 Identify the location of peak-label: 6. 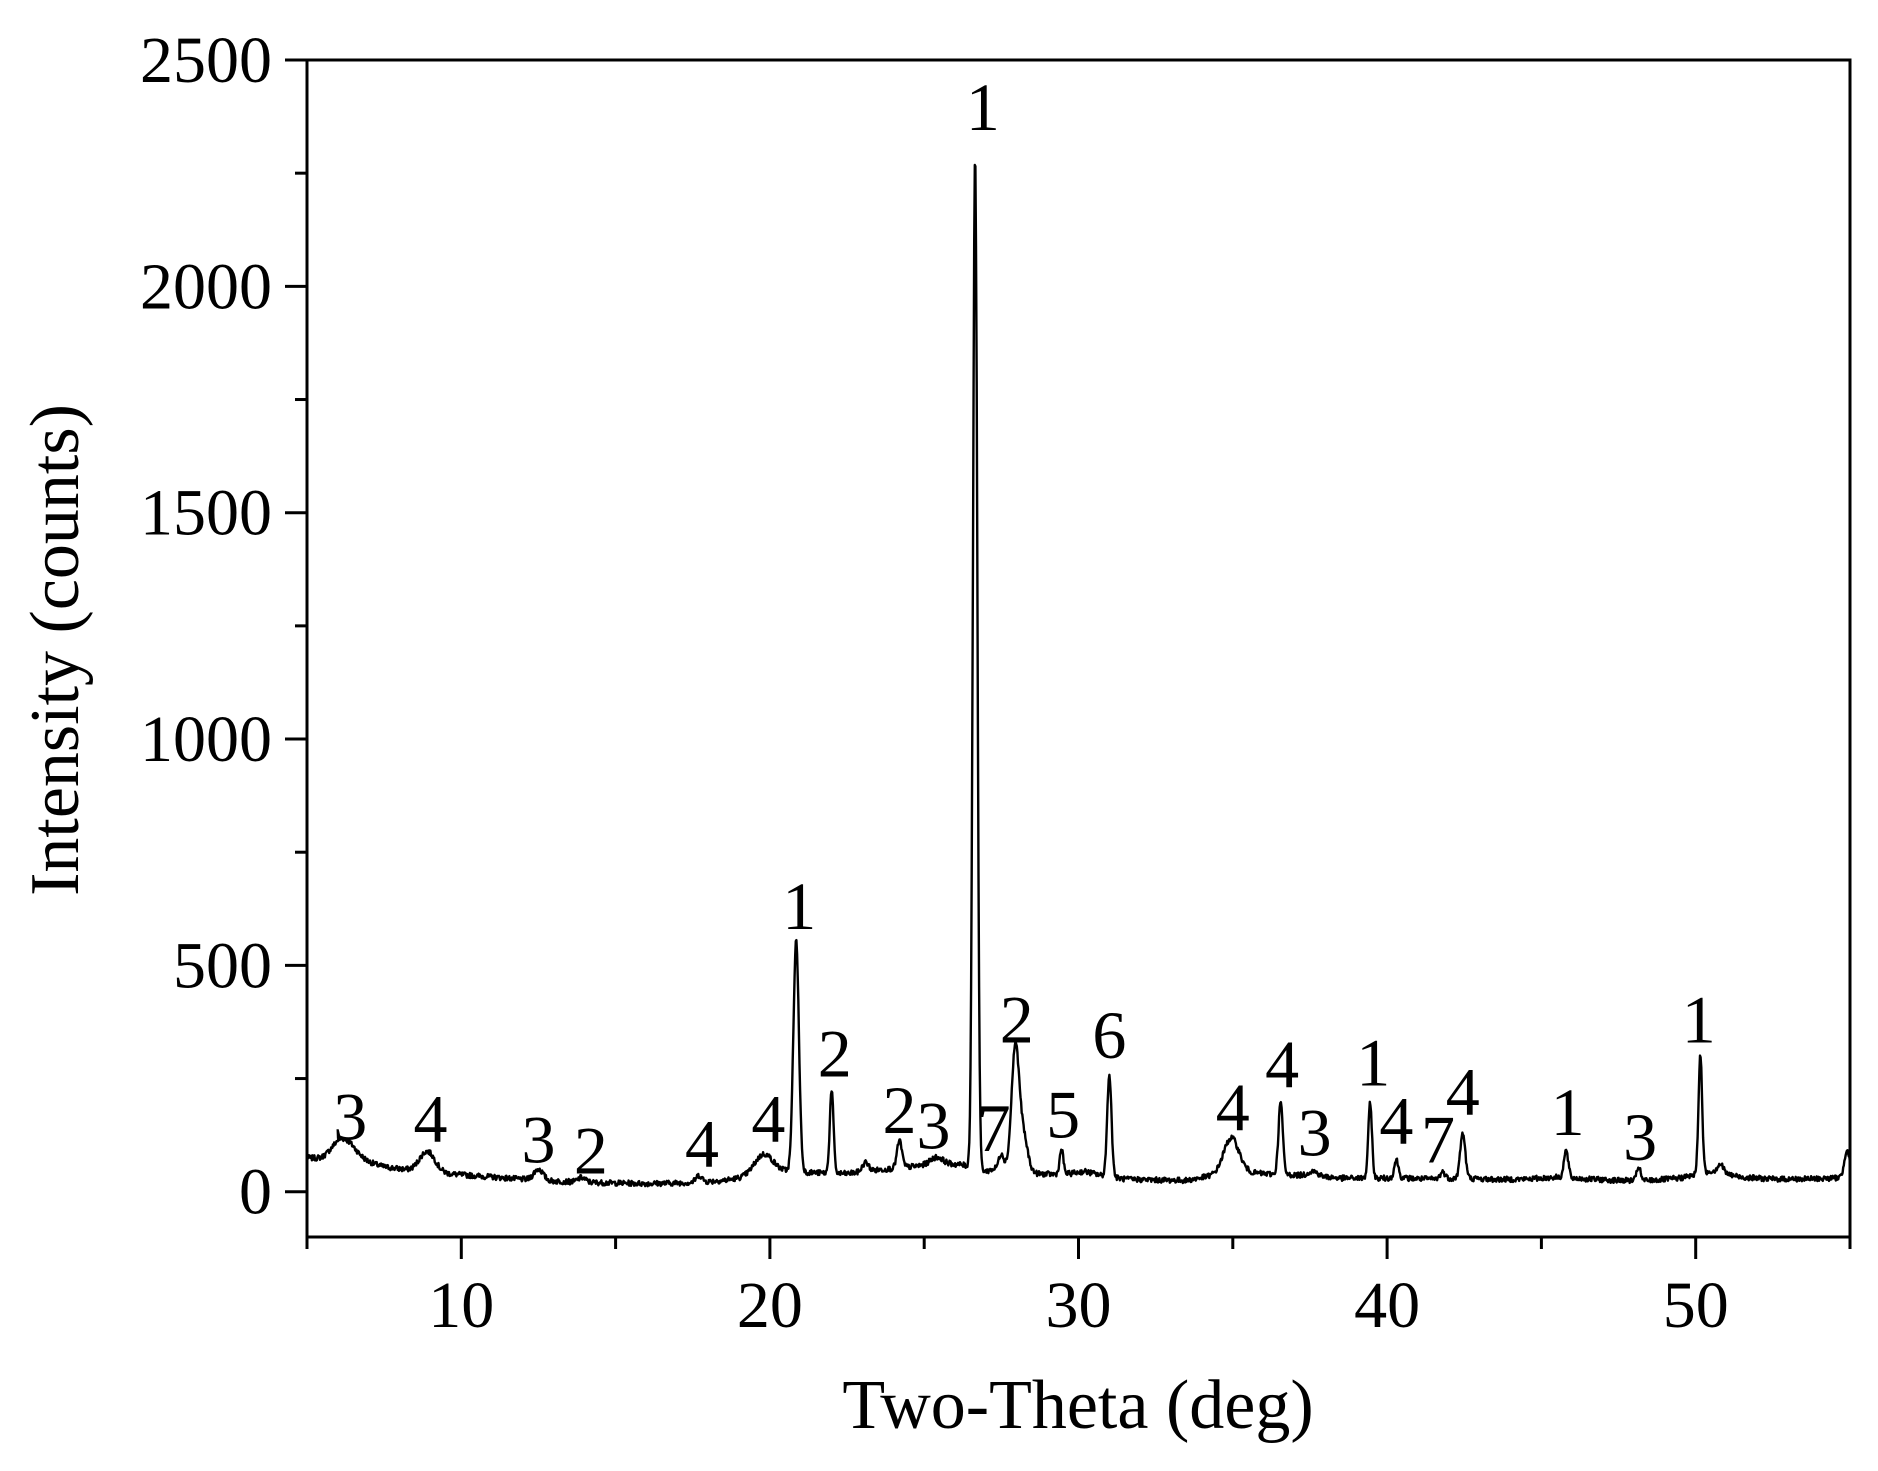
(1109, 1035).